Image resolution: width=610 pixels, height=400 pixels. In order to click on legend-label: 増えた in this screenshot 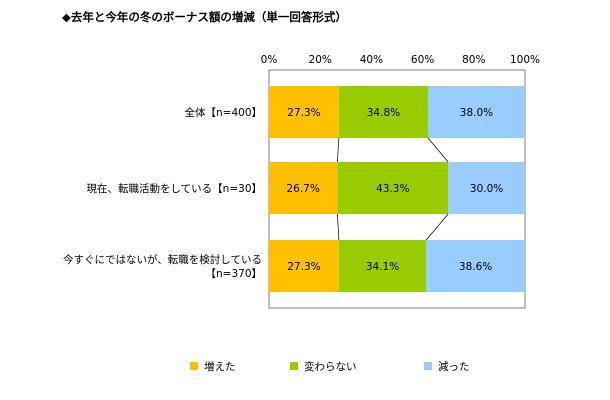, I will do `click(220, 366)`.